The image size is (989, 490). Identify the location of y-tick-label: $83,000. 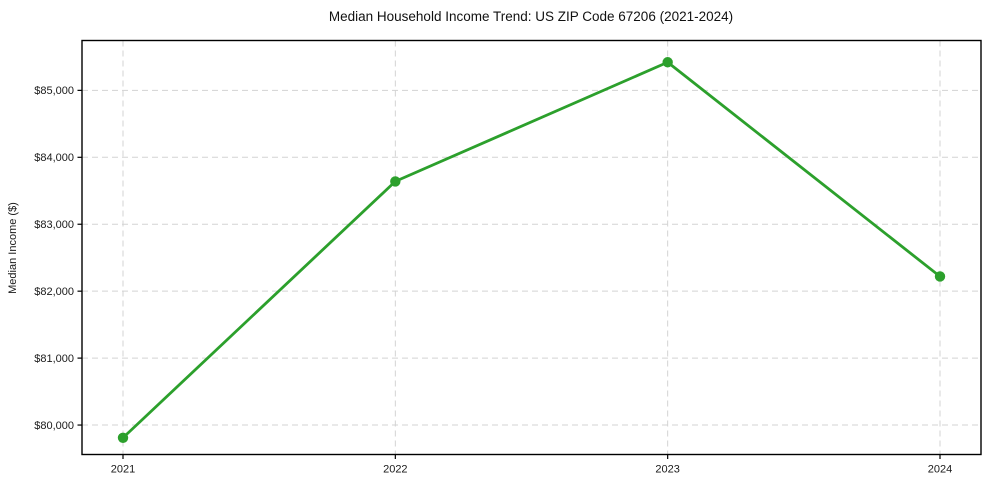
(54, 225).